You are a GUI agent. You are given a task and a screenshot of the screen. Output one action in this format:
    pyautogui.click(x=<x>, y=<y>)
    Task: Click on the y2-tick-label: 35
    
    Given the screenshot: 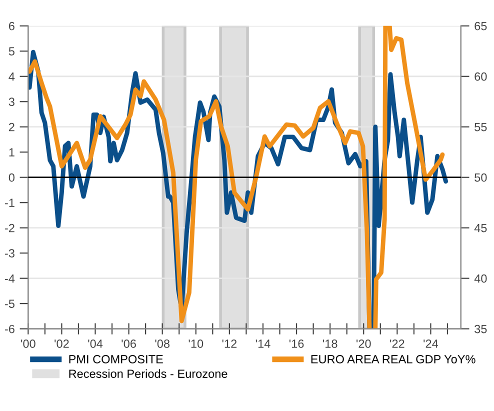 What is the action you would take?
    pyautogui.click(x=480, y=329)
    